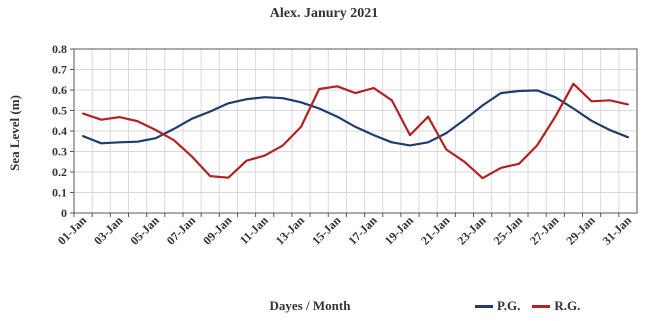 This screenshot has height=321, width=648. Describe the element at coordinates (217, 230) in the screenshot. I see `x-tick-label: 09-Jan` at that location.